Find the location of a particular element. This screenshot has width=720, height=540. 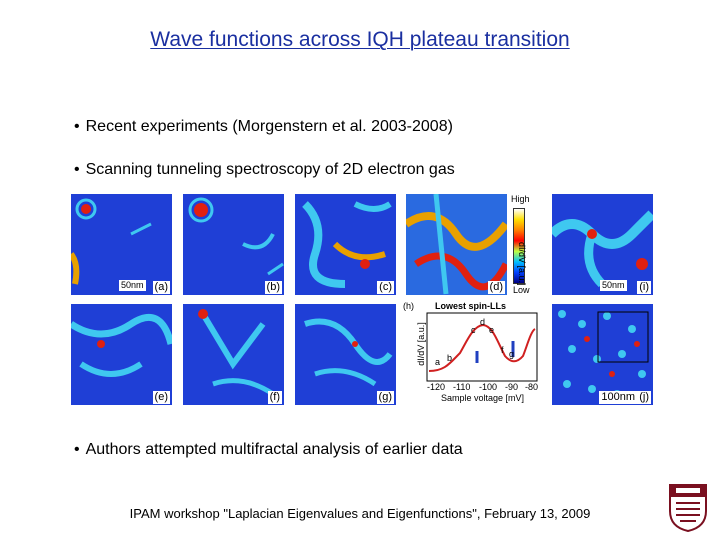

panel-label: (i) is located at coordinates (644, 287).